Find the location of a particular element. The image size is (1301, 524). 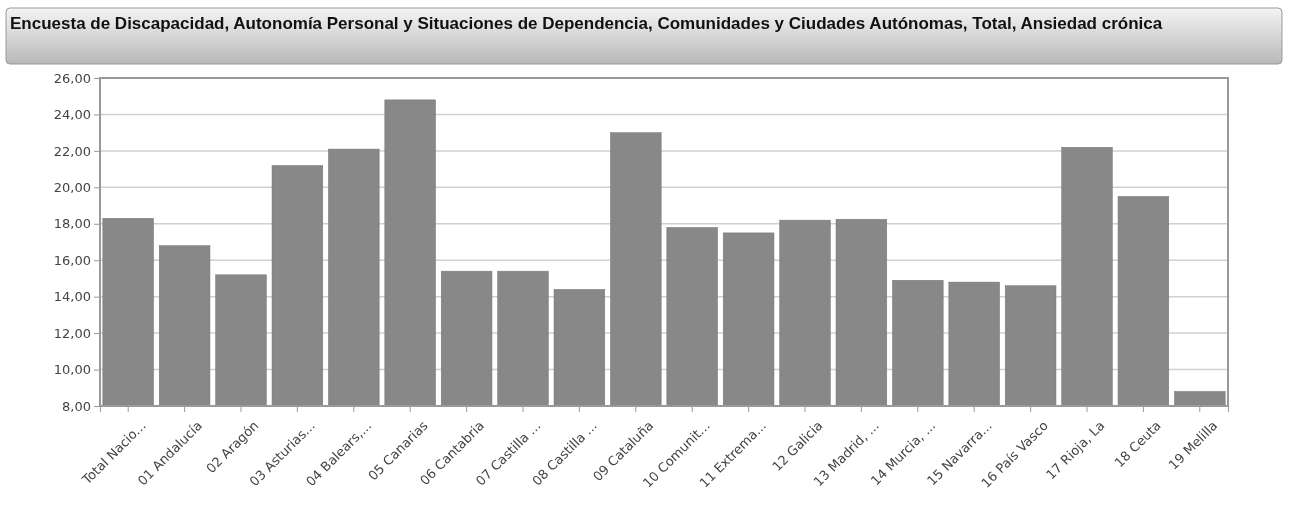

y-tick-label: 10,00 is located at coordinates (72, 370).